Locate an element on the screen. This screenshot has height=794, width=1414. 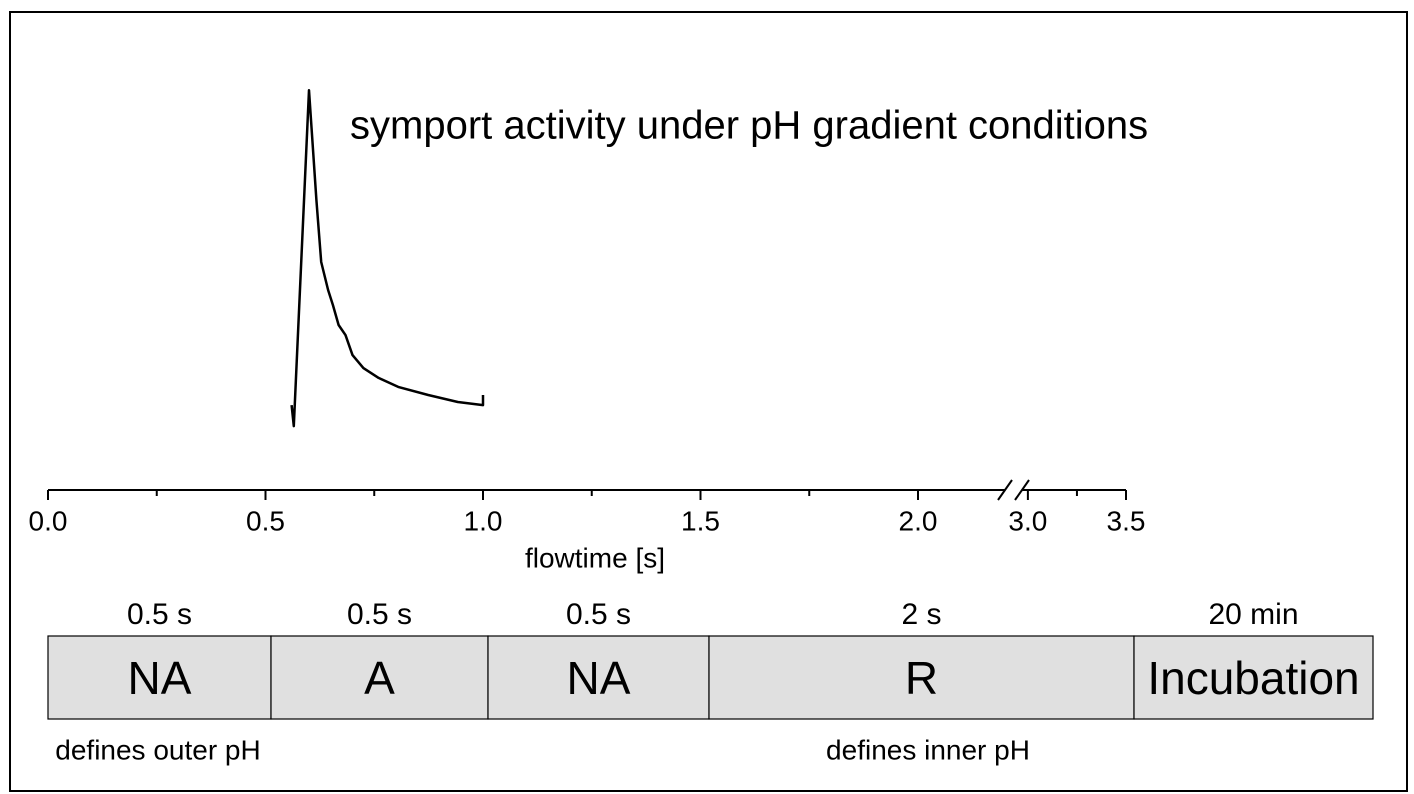
step-label: A is located at coordinates (379, 678).